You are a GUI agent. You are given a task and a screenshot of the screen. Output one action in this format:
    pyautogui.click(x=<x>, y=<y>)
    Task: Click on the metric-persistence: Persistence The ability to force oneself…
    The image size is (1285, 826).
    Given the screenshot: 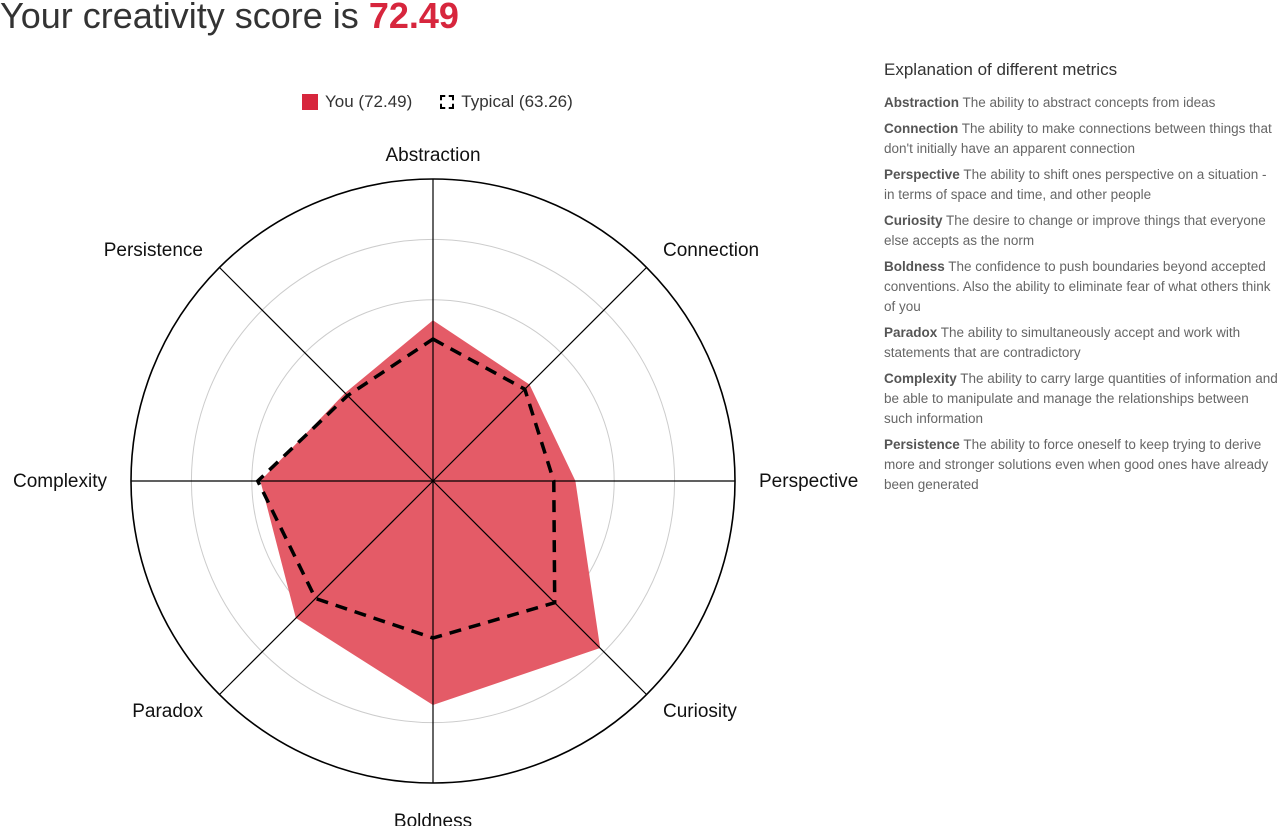 What is the action you would take?
    pyautogui.click(x=1082, y=465)
    